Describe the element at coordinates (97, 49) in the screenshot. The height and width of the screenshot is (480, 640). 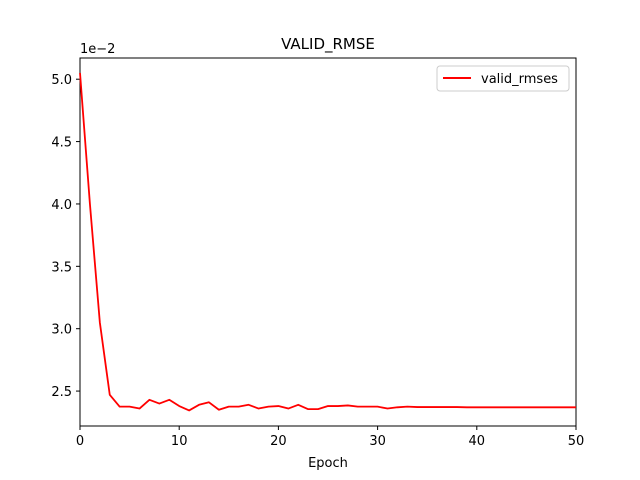
I see `y-axis-offset-label: 1e−2` at that location.